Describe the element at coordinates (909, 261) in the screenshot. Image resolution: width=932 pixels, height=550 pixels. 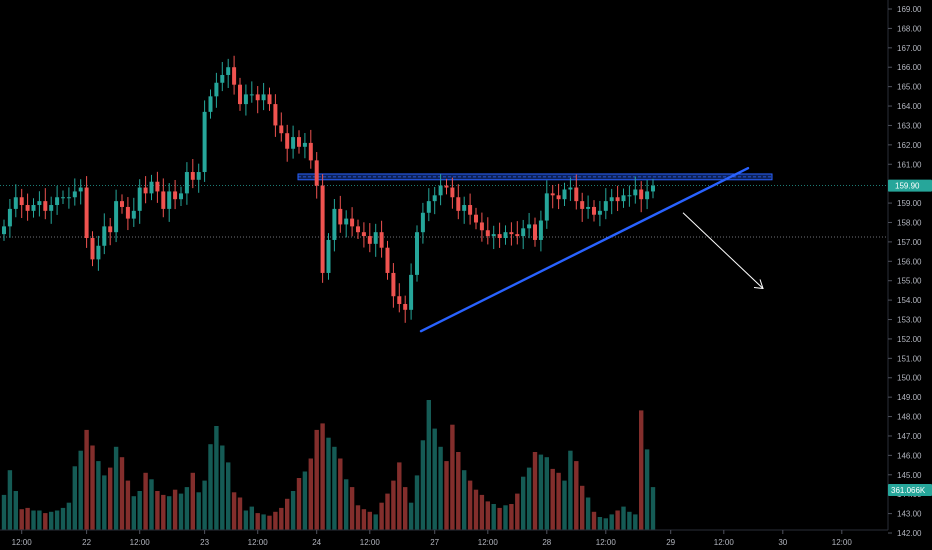
I see `price-tick-label: 156.00` at that location.